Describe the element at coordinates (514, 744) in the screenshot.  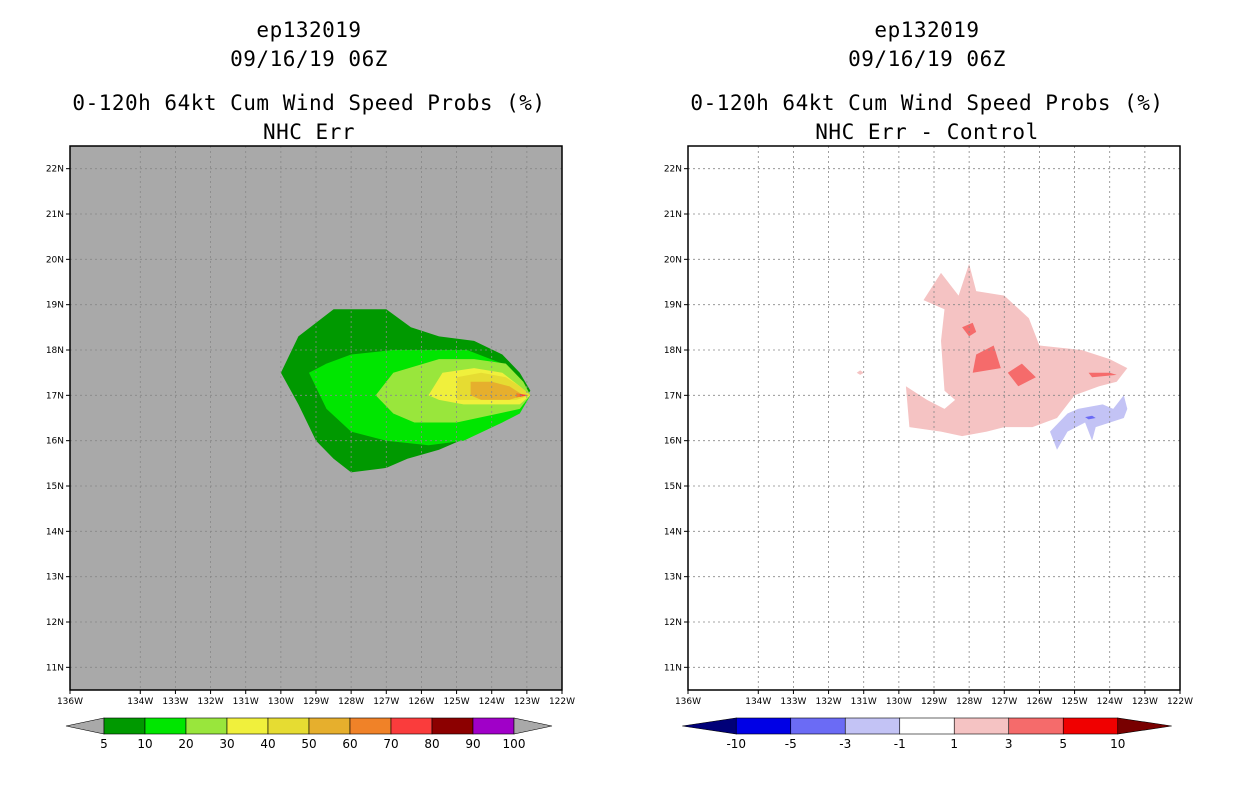
I see `colorbar-label: 100` at that location.